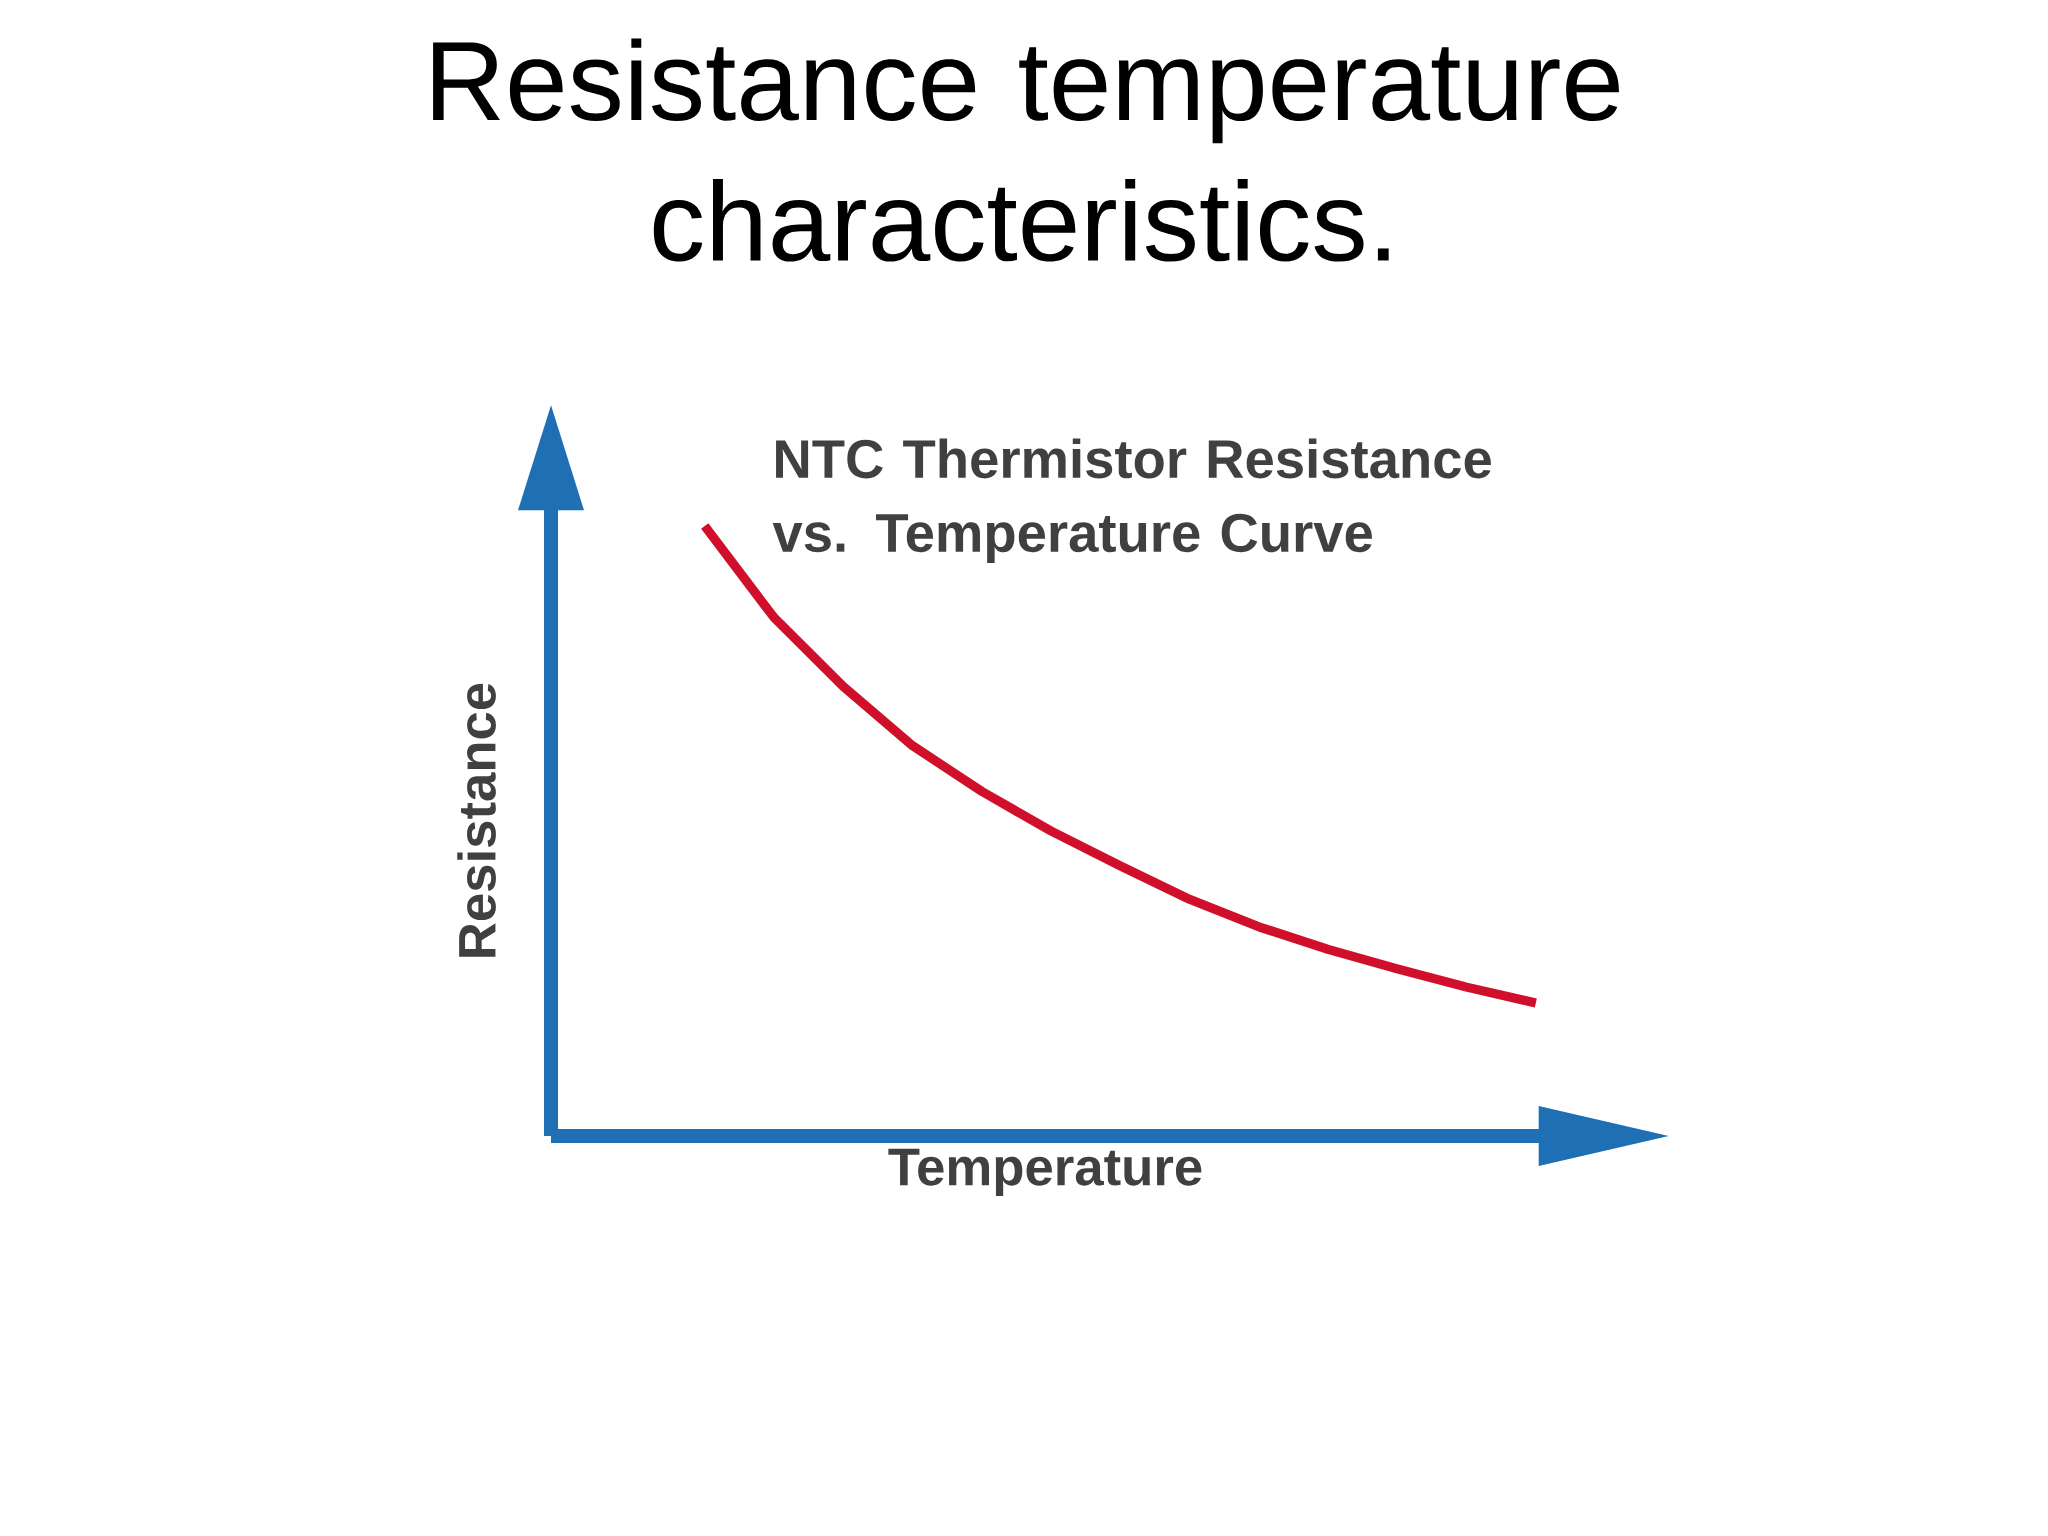 Image resolution: width=2048 pixels, height=1536 pixels. I want to click on chart-title: Resistance temperature characteristics., so click(1026, 150).